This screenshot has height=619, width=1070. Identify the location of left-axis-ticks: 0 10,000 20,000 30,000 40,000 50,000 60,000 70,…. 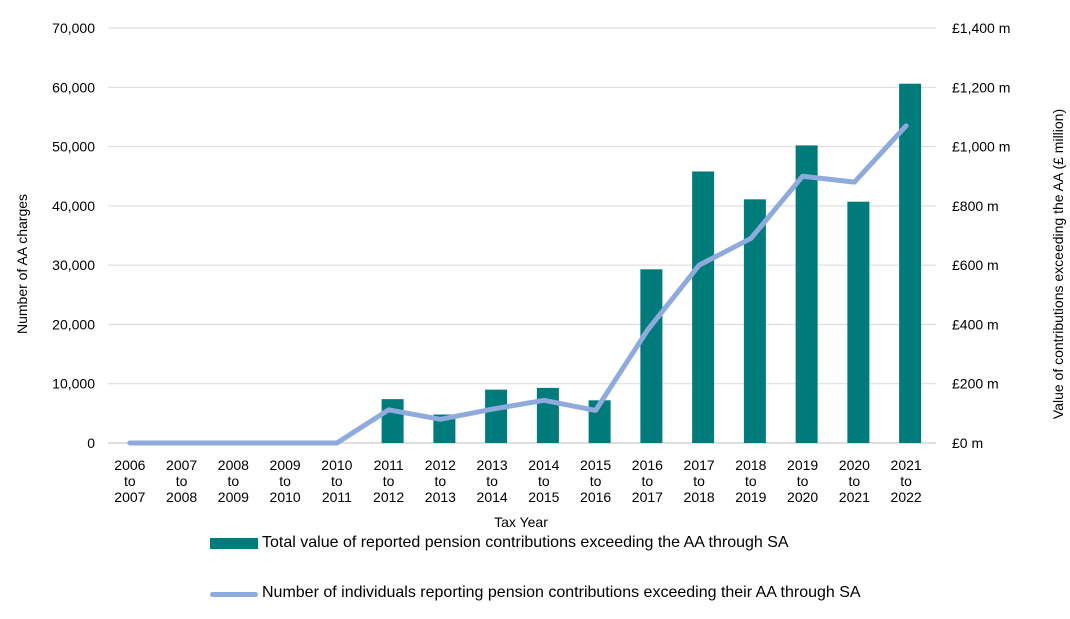
(73, 235).